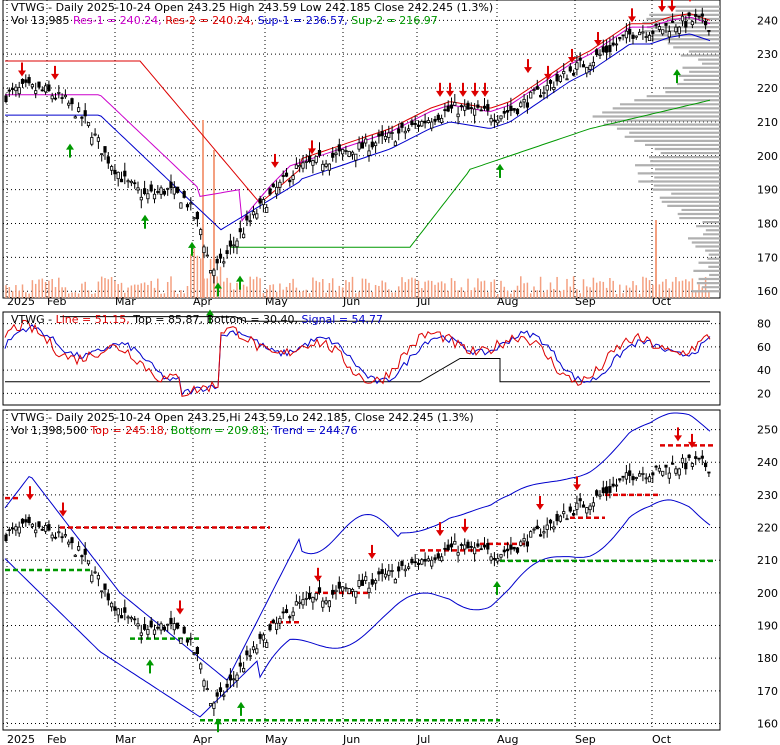 The image size is (780, 745). Describe the element at coordinates (276, 301) in the screenshot. I see `month-label-p1: May` at that location.